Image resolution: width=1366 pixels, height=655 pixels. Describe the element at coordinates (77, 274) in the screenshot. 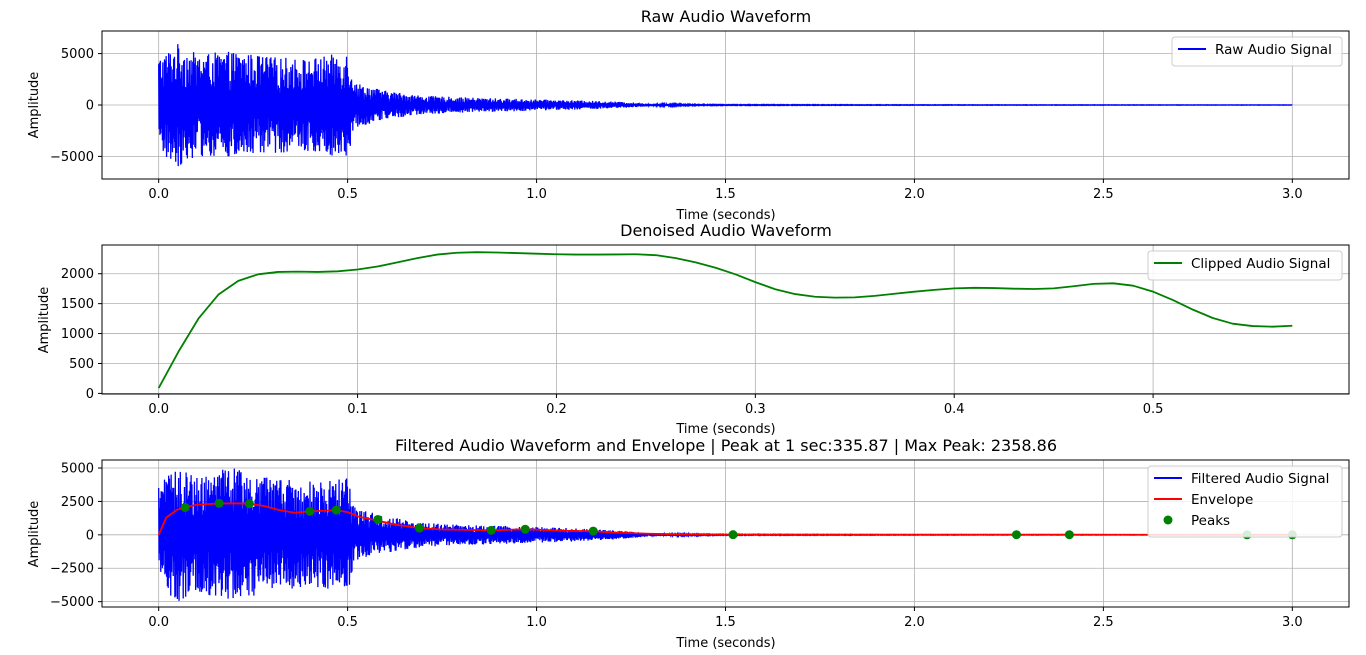

I see `y-tick-label: 2000` at that location.